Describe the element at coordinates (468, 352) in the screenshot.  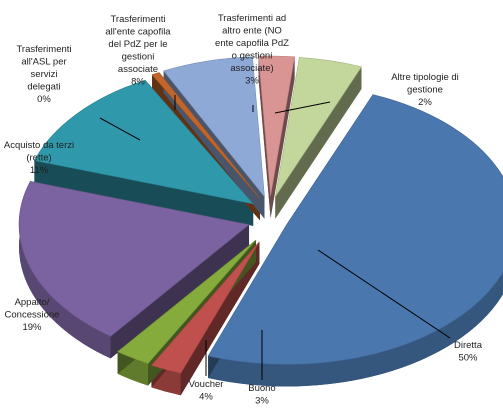
I see `slice-label-0: Diretta 50%` at that location.